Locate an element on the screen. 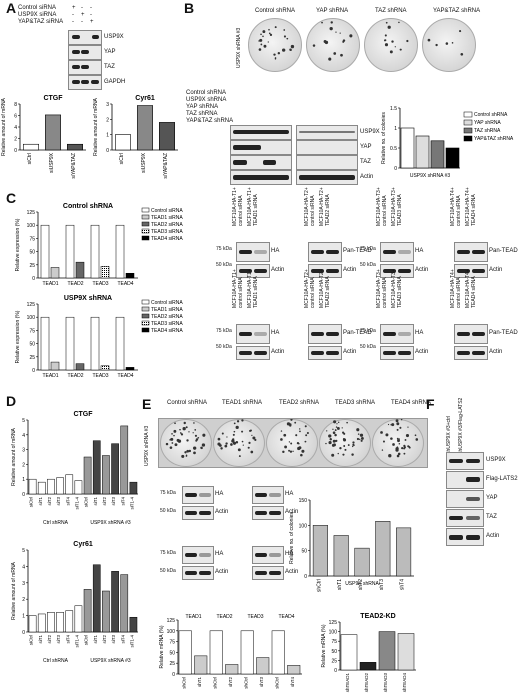  b-blot-label: YAP is located at coordinates (366, 147).